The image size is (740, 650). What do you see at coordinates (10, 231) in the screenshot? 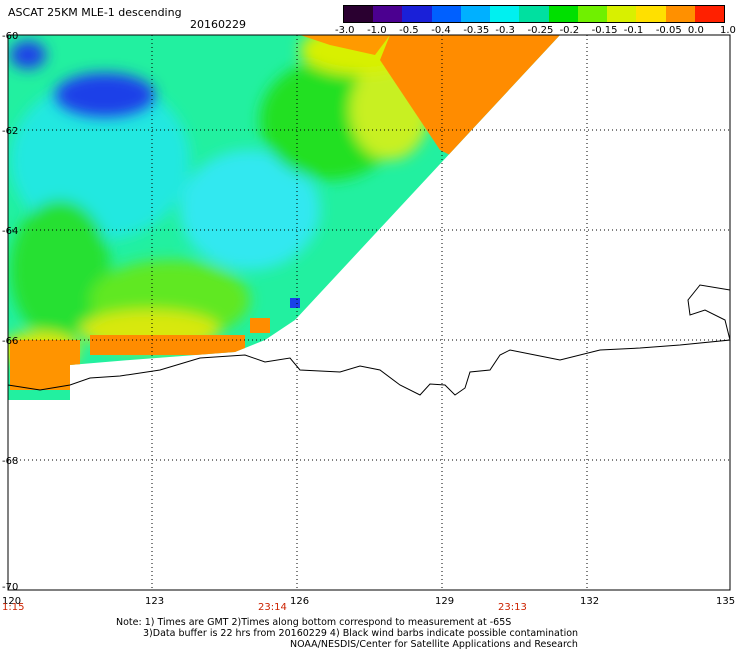
I see `lat-label: -64` at bounding box center [10, 231].